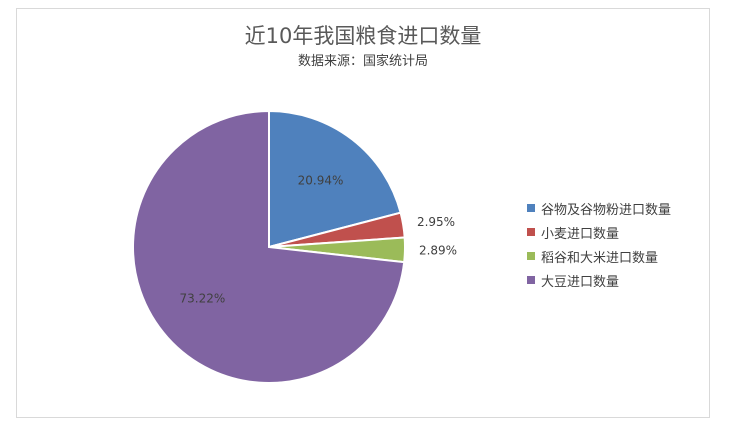 This screenshot has width=729, height=430. I want to click on data-label-cereals-flour: 20.94%, so click(321, 180).